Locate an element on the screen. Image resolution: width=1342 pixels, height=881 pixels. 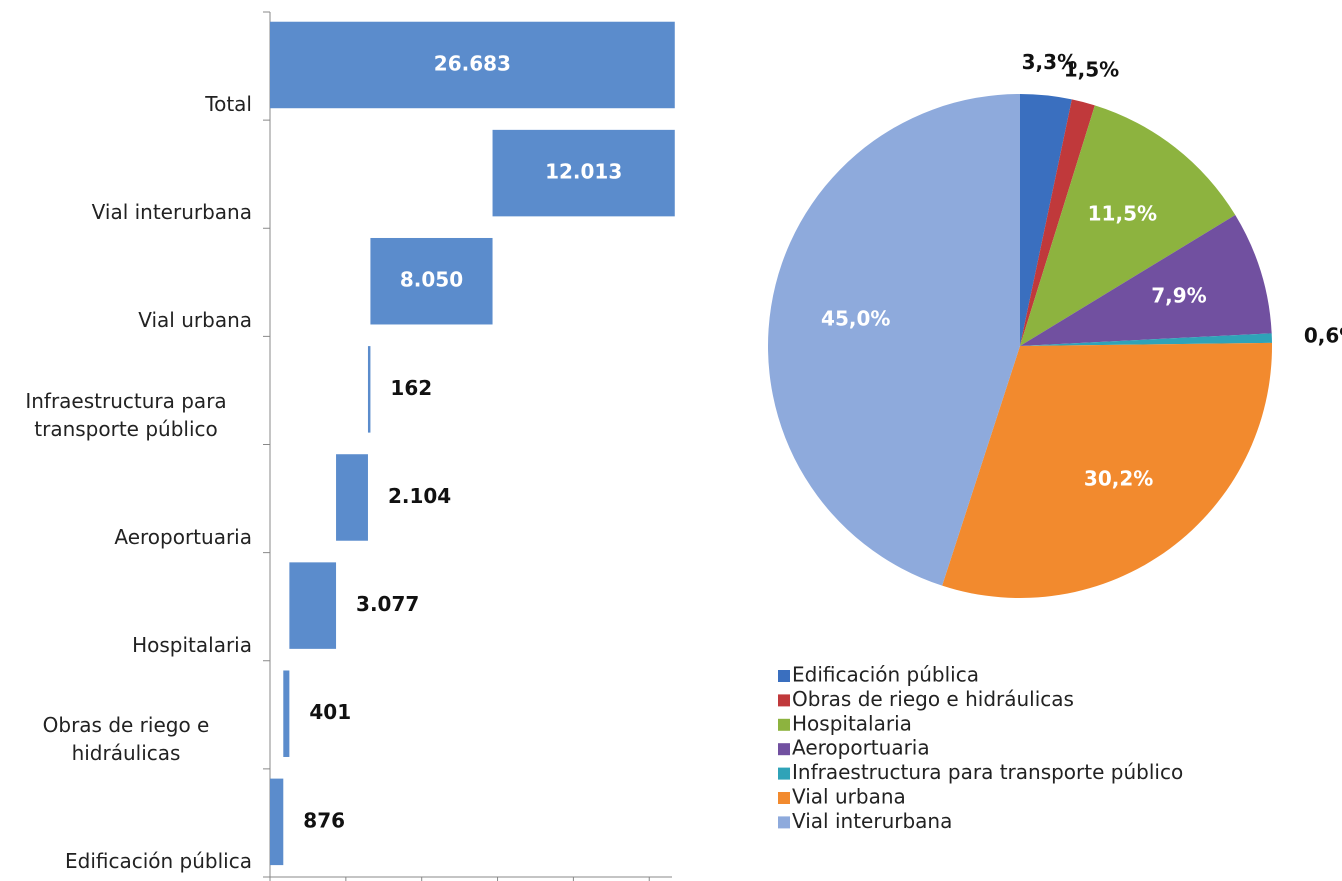
category-label: Aeroportuaria is located at coordinates (183, 536).